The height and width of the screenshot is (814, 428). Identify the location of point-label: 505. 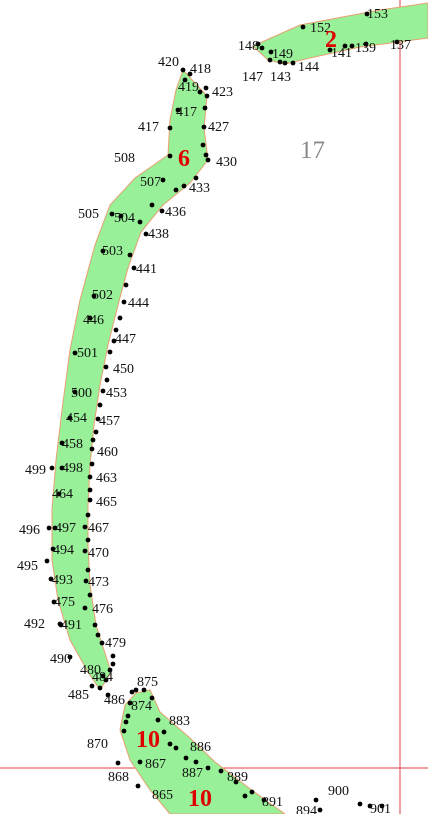
(88, 214).